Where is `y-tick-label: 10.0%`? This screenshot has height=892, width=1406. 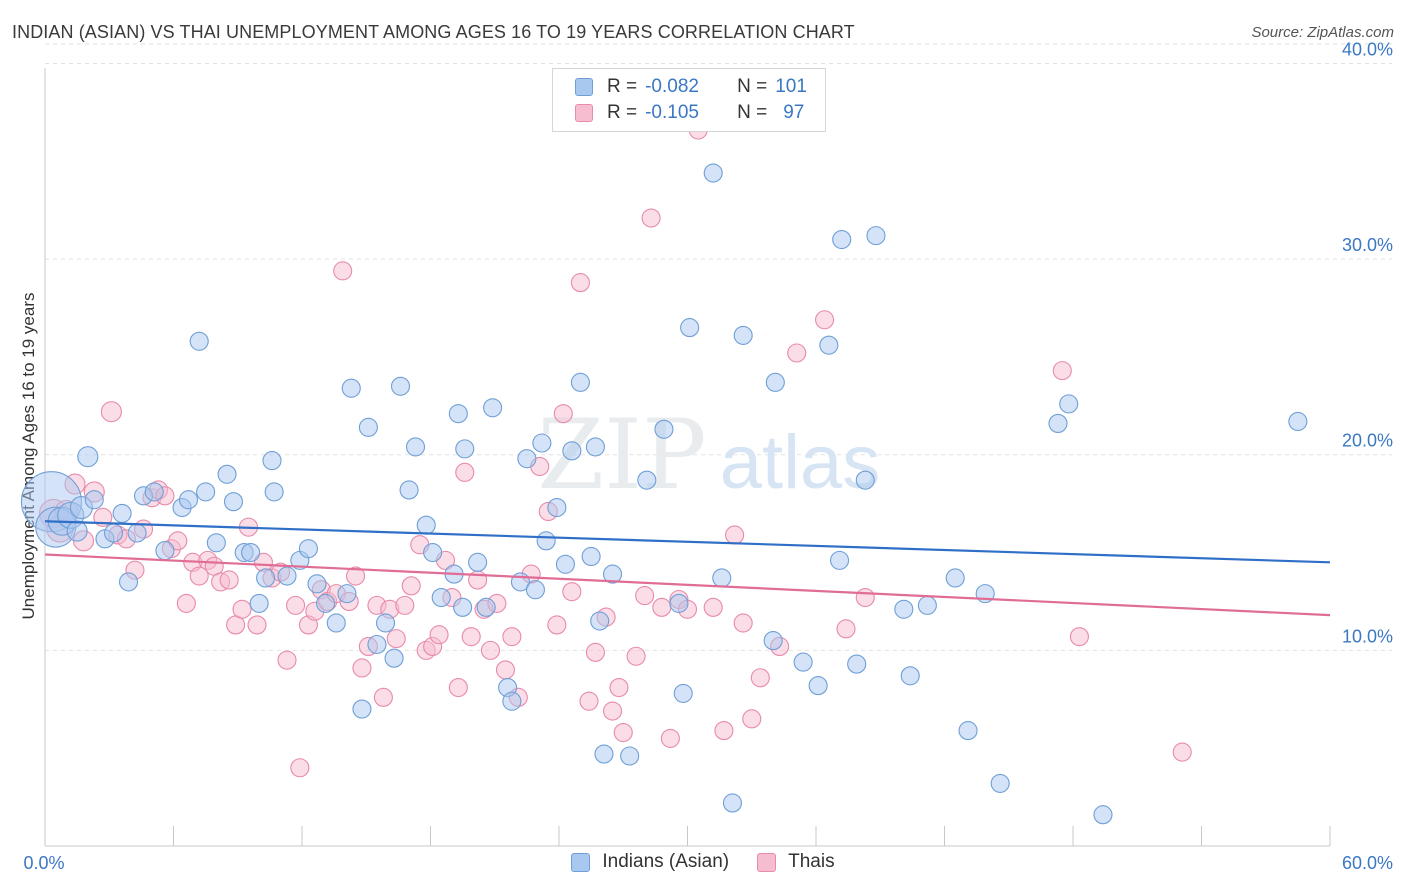 y-tick-label: 10.0% is located at coordinates (1367, 636).